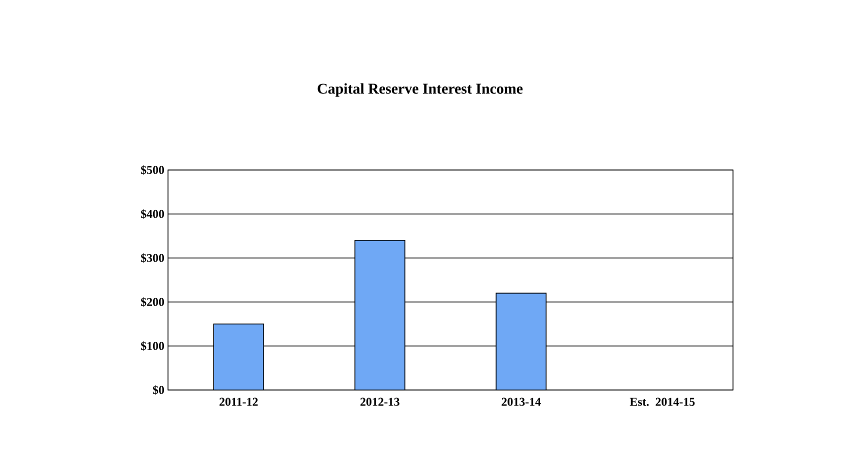 The image size is (841, 473). What do you see at coordinates (239, 402) in the screenshot?
I see `x-tick-label: 2011-12` at bounding box center [239, 402].